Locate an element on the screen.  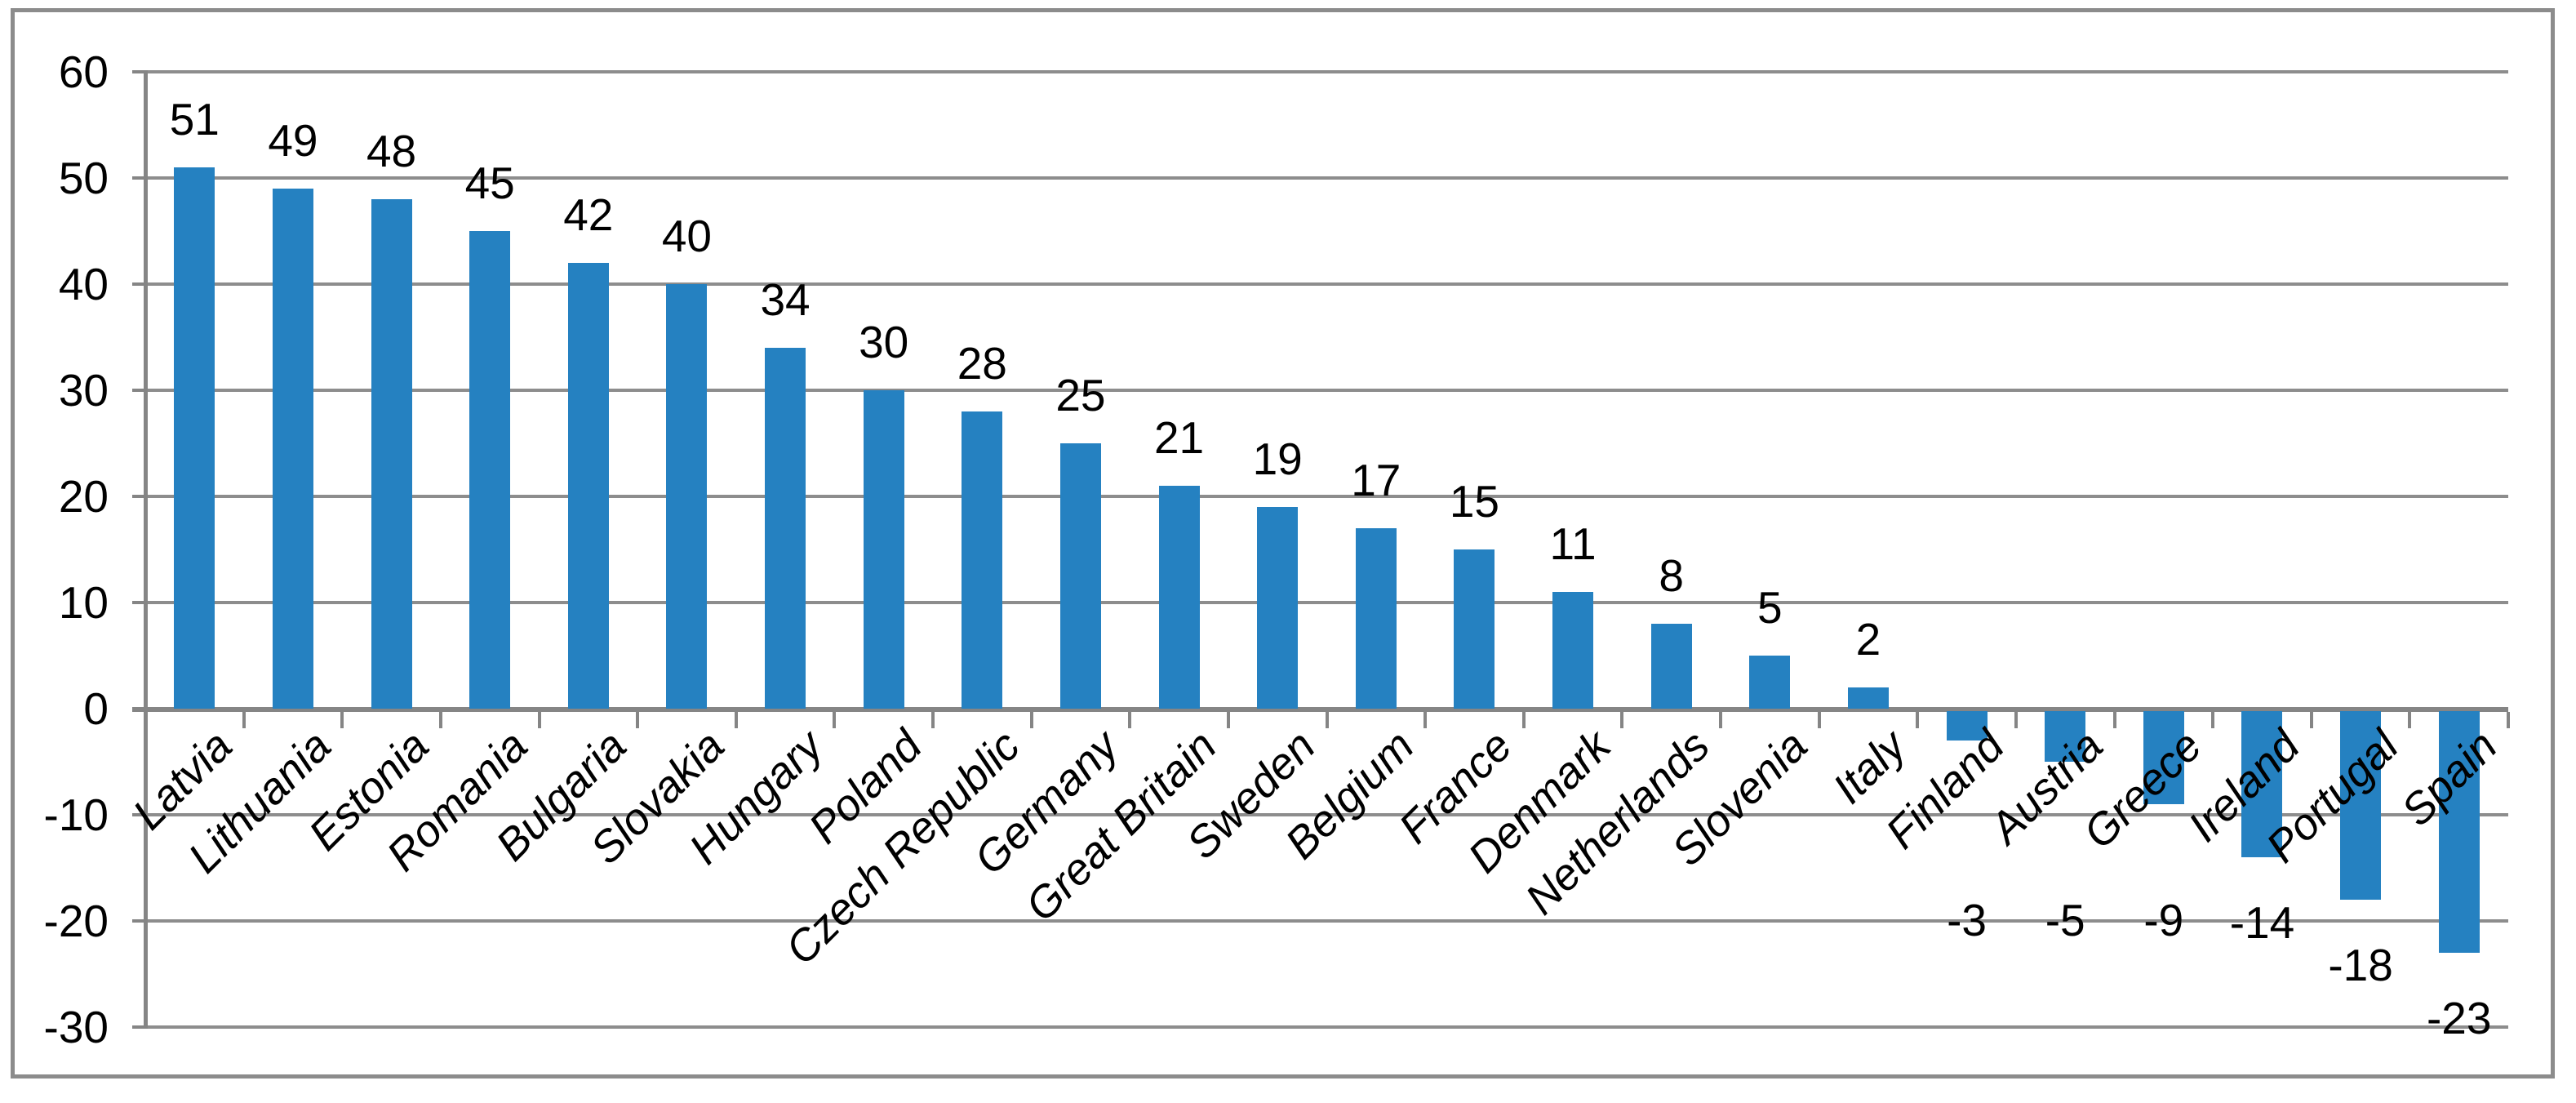
value-label: 28 is located at coordinates (982, 363).